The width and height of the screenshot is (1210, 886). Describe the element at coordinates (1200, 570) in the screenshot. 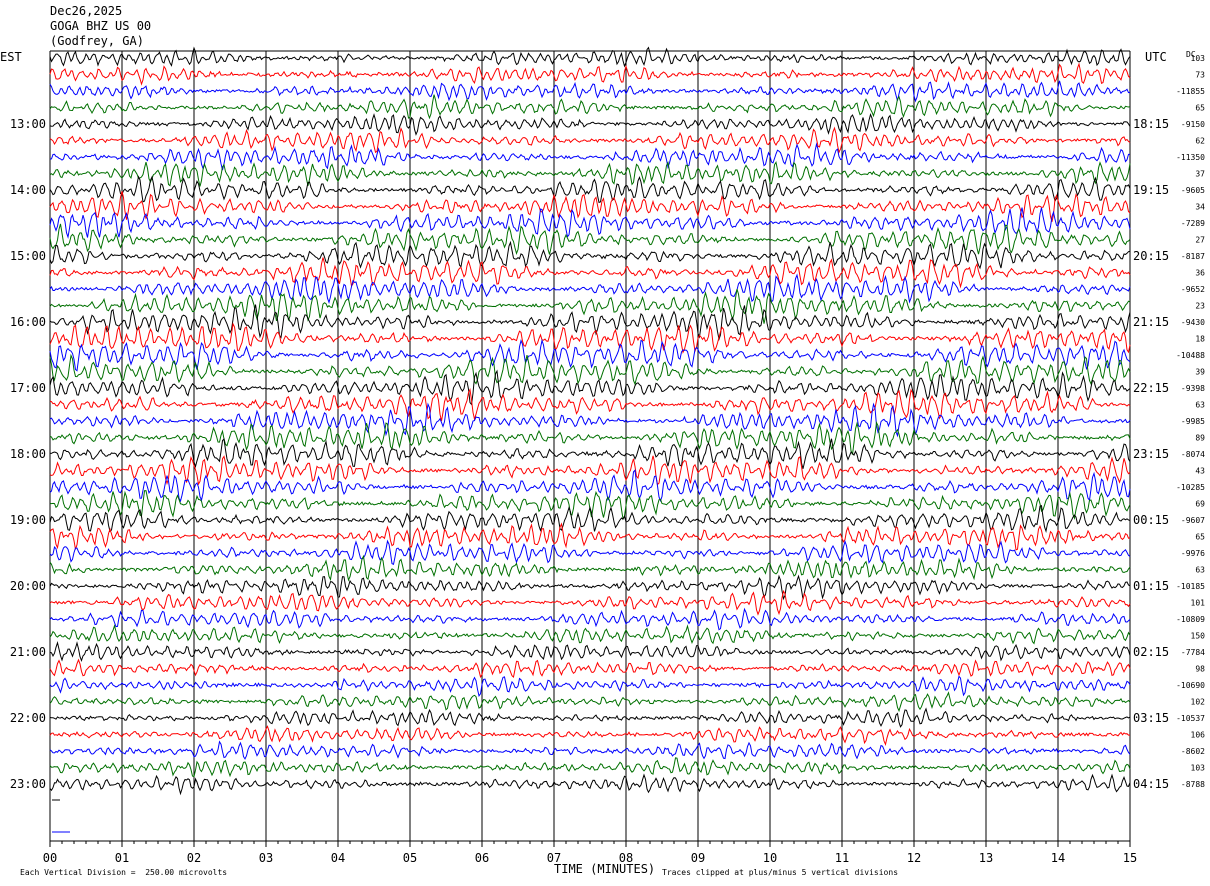

I see `dc-value-32: 63` at that location.